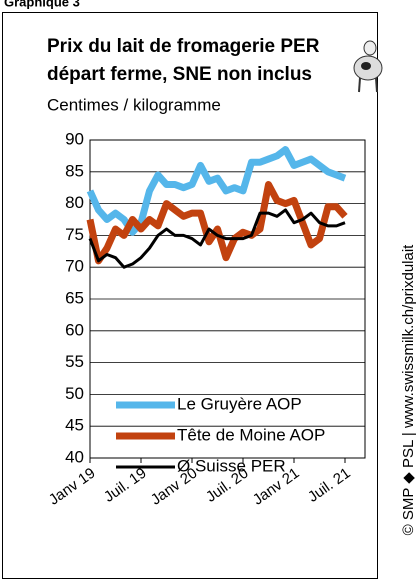  What do you see at coordinates (74, 266) in the screenshot?
I see `y-tick-label: 70` at bounding box center [74, 266].